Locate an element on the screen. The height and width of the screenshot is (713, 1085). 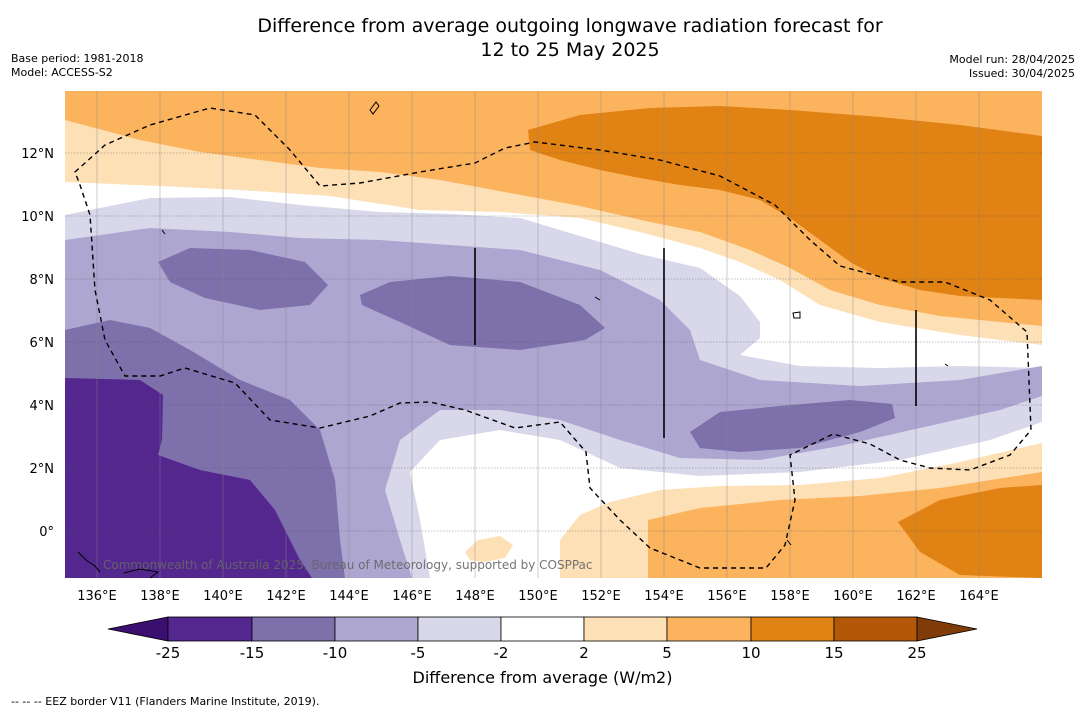
lat-labels: 12°N 10°N 8°N 6°N 4°N 2°N 0° is located at coordinates (37, 343).